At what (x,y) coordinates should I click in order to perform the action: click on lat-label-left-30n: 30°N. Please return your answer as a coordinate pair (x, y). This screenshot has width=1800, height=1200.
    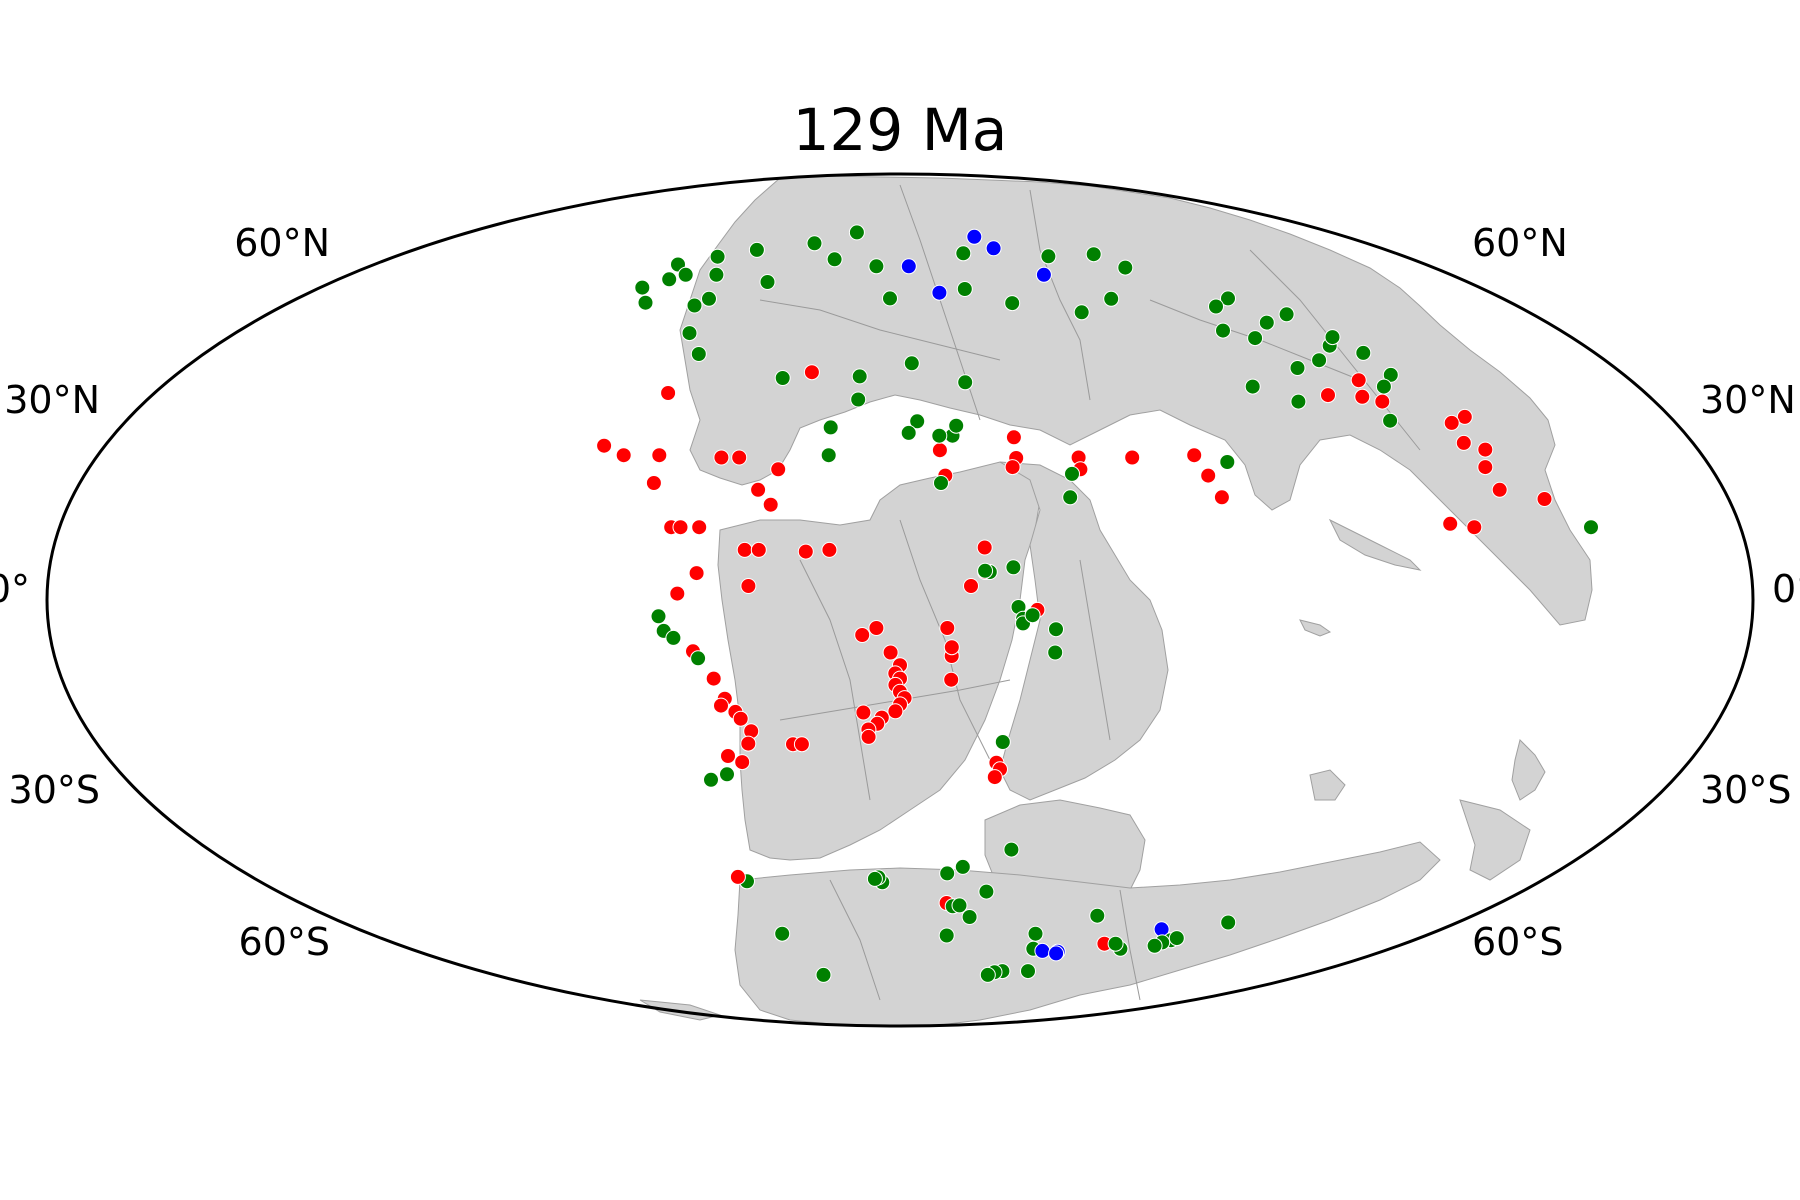
    Looking at the image, I should click on (52, 400).